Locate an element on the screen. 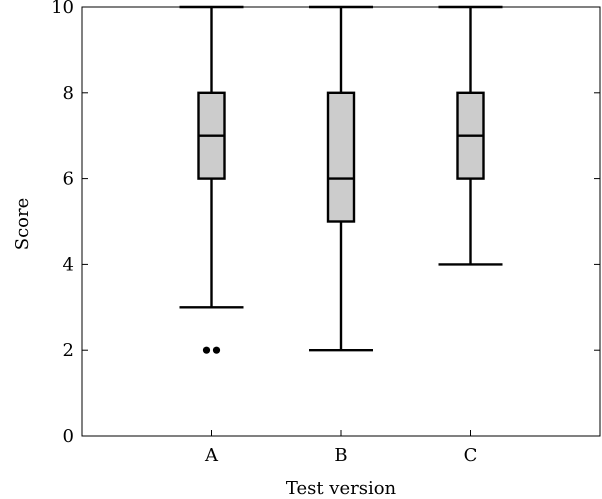 The image size is (602, 499). y-tick-label: 8 is located at coordinates (68, 93).